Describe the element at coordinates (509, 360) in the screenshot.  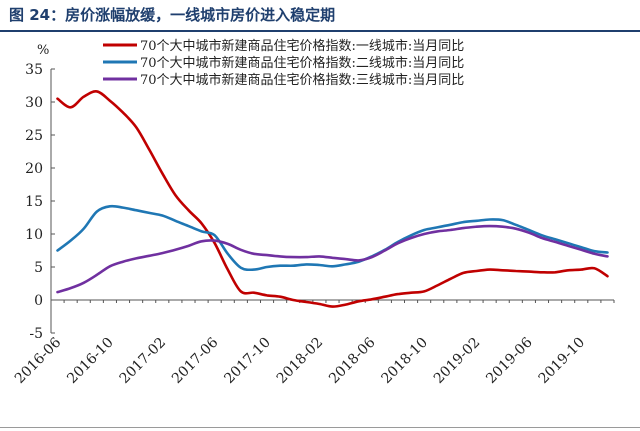
I see `x-tick-label: 2019-06` at that location.